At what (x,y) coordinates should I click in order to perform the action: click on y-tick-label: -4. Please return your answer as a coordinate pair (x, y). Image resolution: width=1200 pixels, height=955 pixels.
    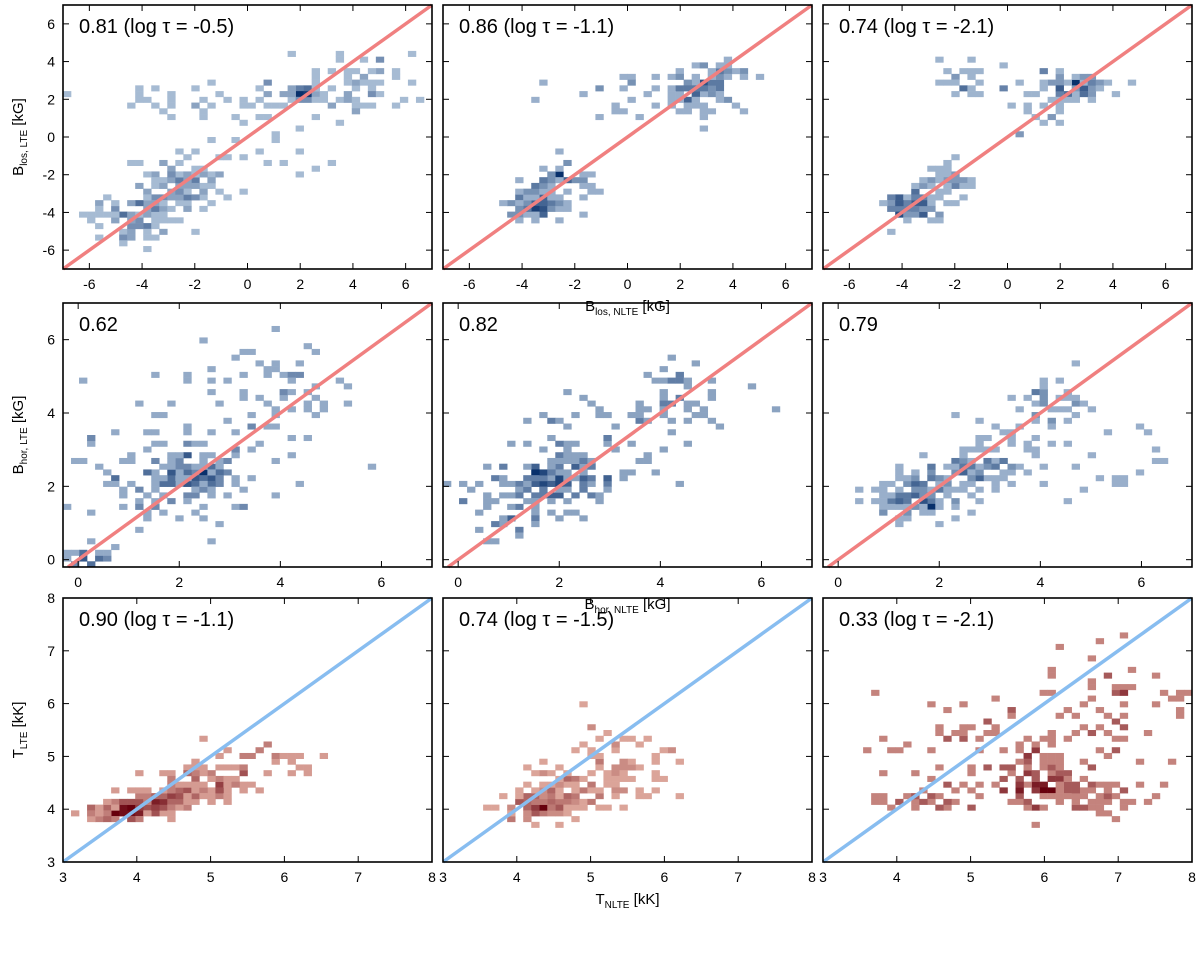
    Looking at the image, I should click on (49, 212).